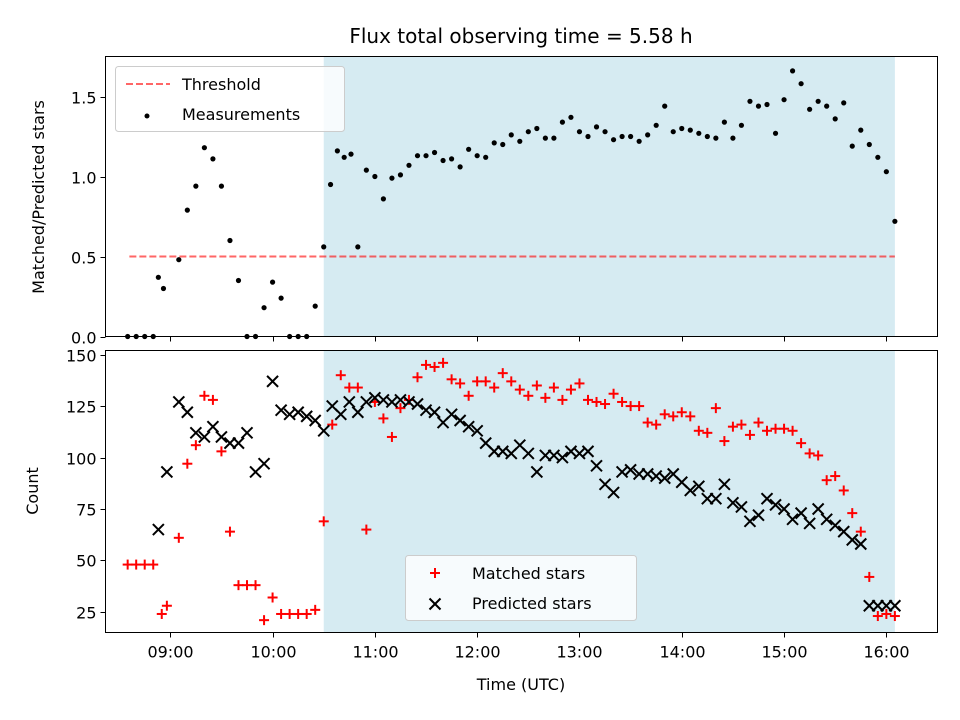  Describe the element at coordinates (83, 338) in the screenshot. I see `ratio-y-tick-label: 0.0` at that location.